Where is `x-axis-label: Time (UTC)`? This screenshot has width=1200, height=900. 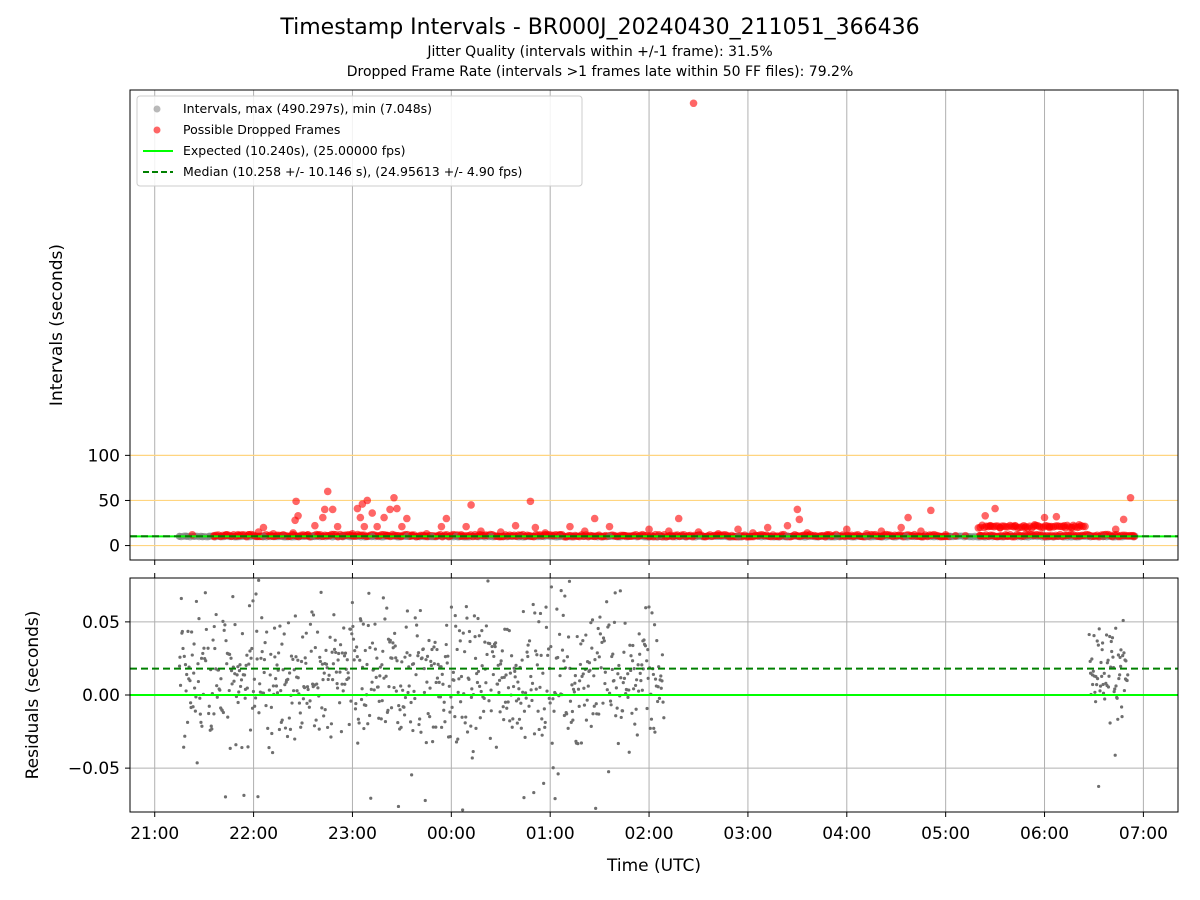 x-axis-label: Time (UTC) is located at coordinates (653, 866).